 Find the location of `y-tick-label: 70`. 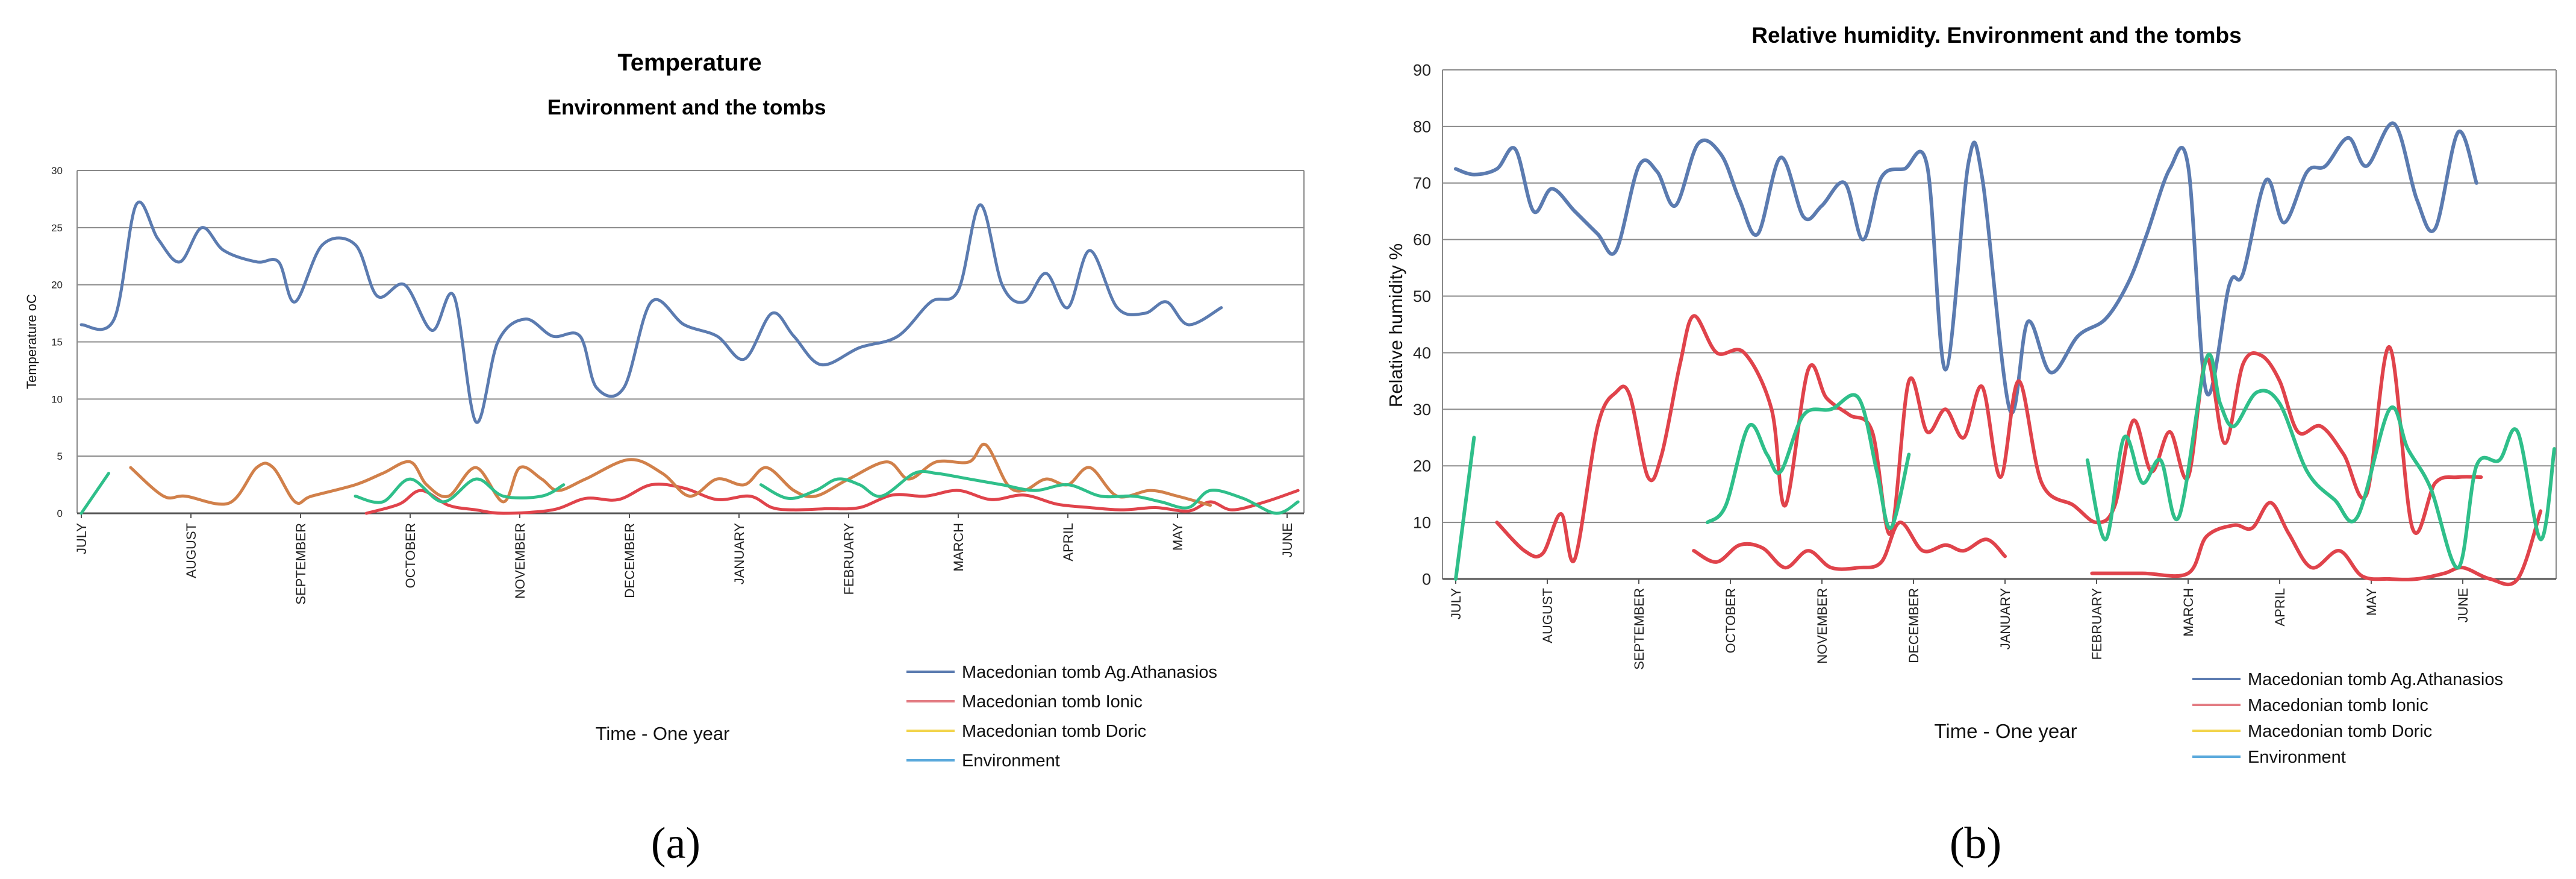

y-tick-label: 70 is located at coordinates (1422, 183).